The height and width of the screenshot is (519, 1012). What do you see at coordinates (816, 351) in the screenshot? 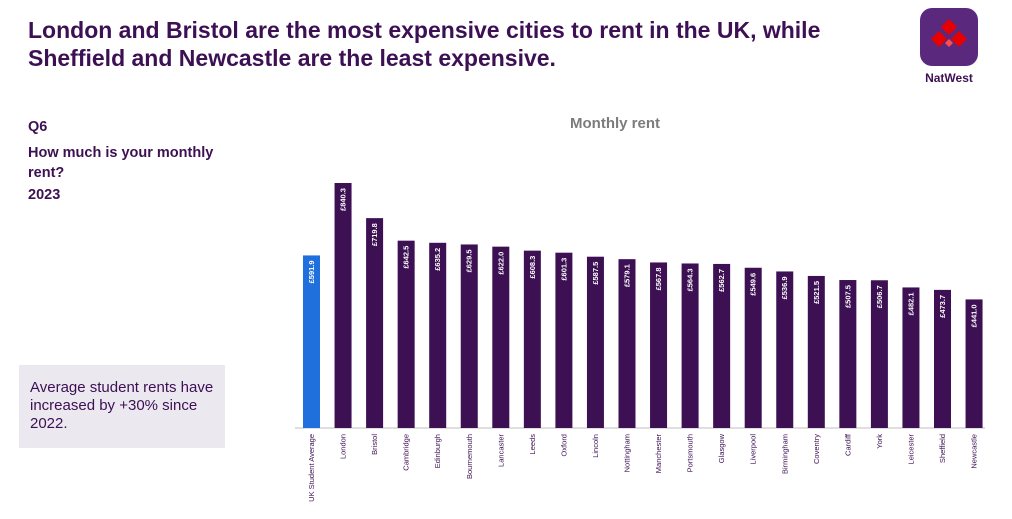
I see `bar-coventry` at bounding box center [816, 351].